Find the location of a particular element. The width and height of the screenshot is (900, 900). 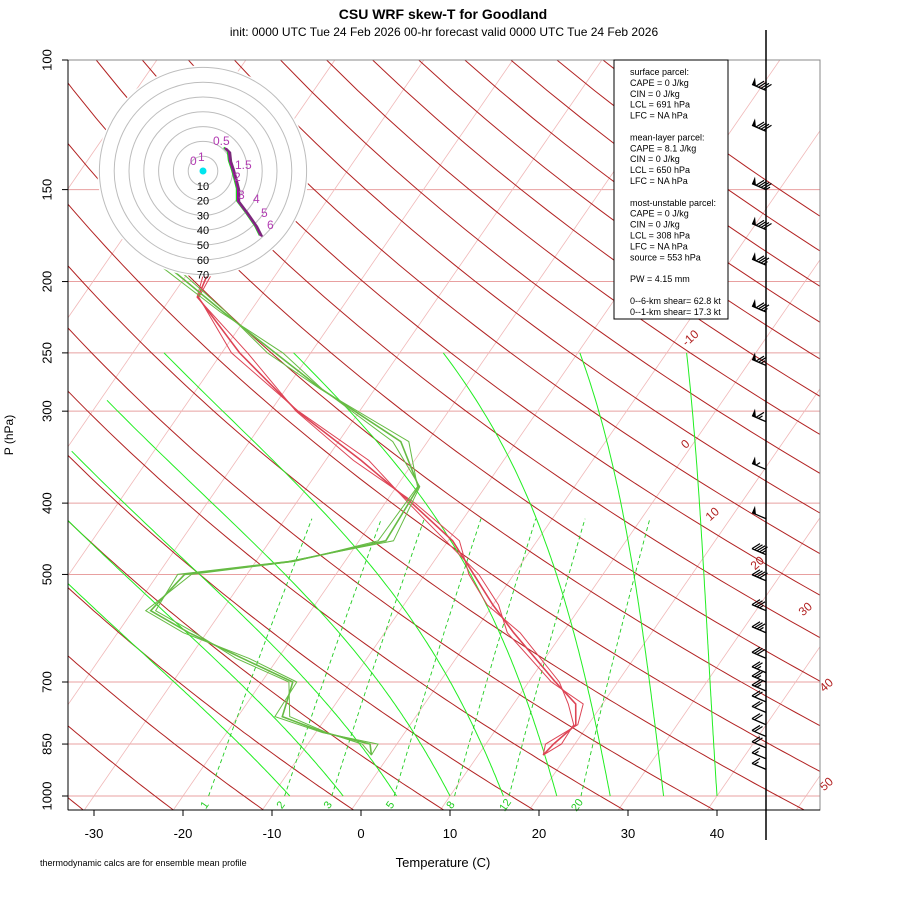

hodograph-height-label: 0.5 is located at coordinates (221, 141).